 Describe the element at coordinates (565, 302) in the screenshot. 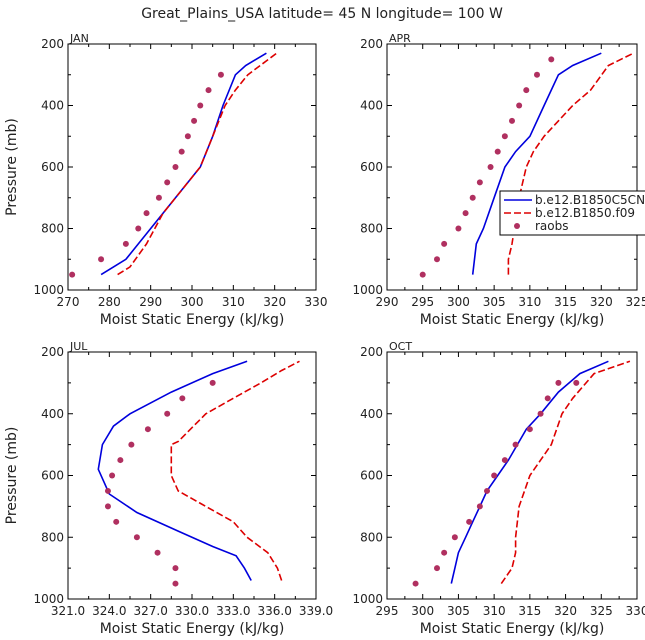

I see `apr-x-tick-label: 315` at that location.